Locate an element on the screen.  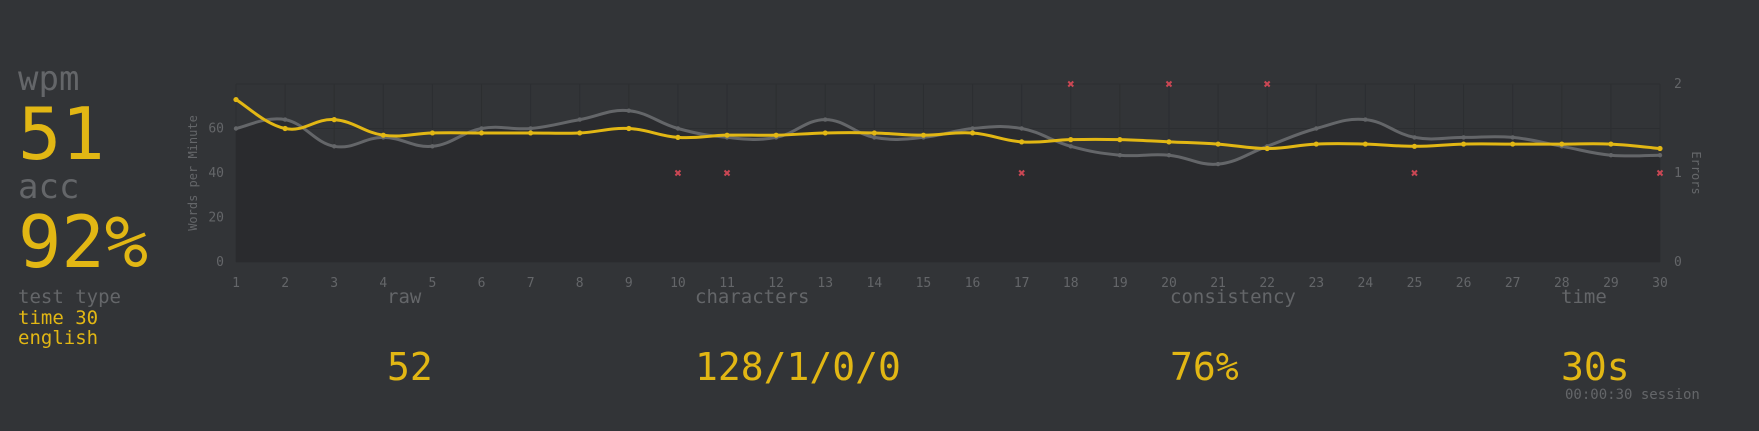
x-tick-label: 5 is located at coordinates (432, 283).